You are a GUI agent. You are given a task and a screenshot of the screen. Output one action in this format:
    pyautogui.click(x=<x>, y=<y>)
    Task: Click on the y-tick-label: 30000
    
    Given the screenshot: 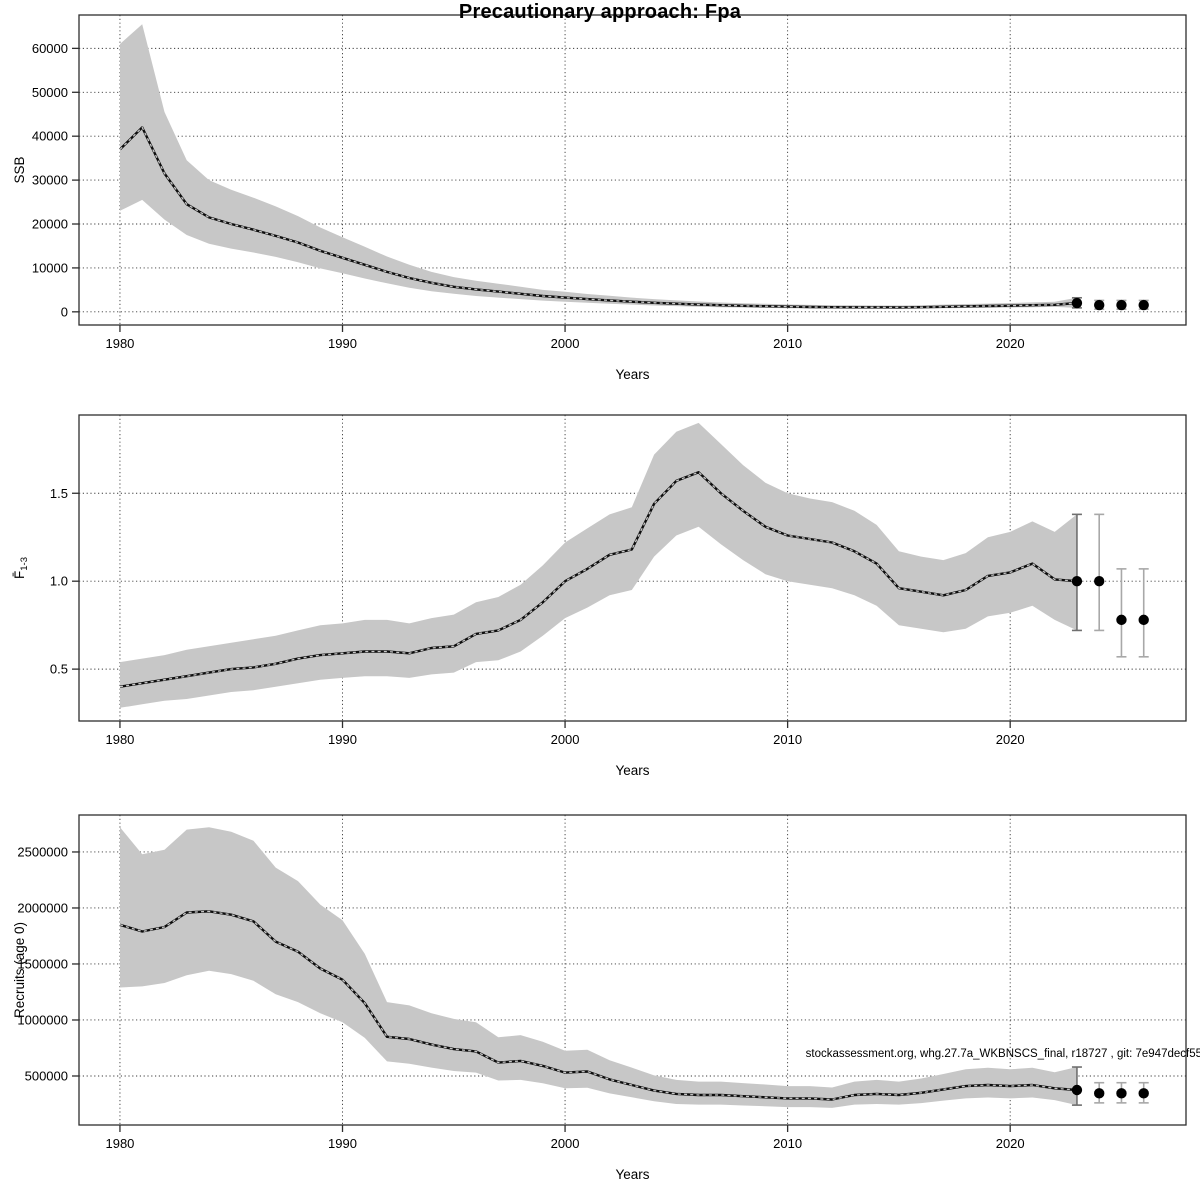 What is the action you would take?
    pyautogui.click(x=50, y=180)
    